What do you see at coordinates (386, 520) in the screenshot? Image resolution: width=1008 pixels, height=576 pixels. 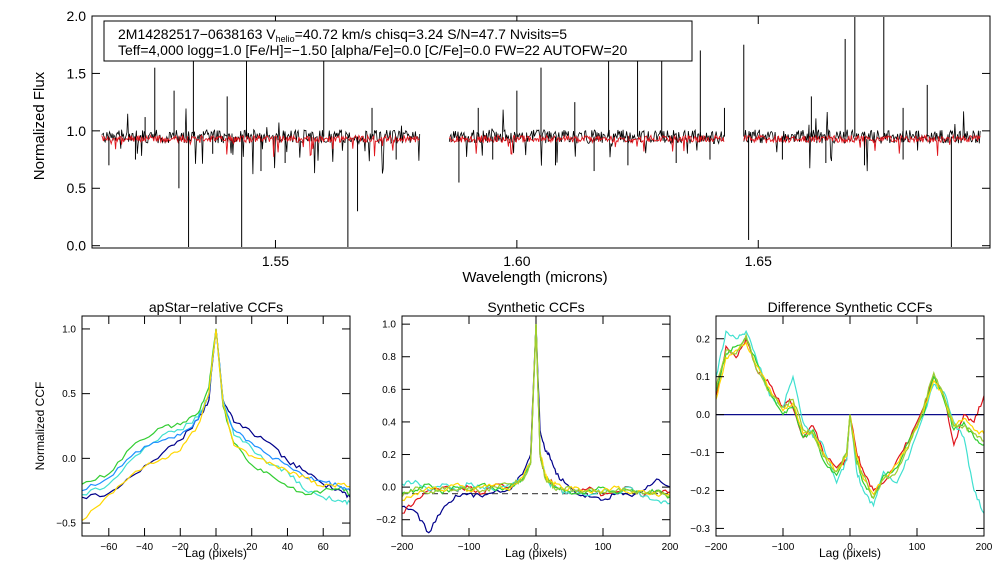 I see `synthetic-ccf-ytick-label: −0.2` at bounding box center [386, 520].